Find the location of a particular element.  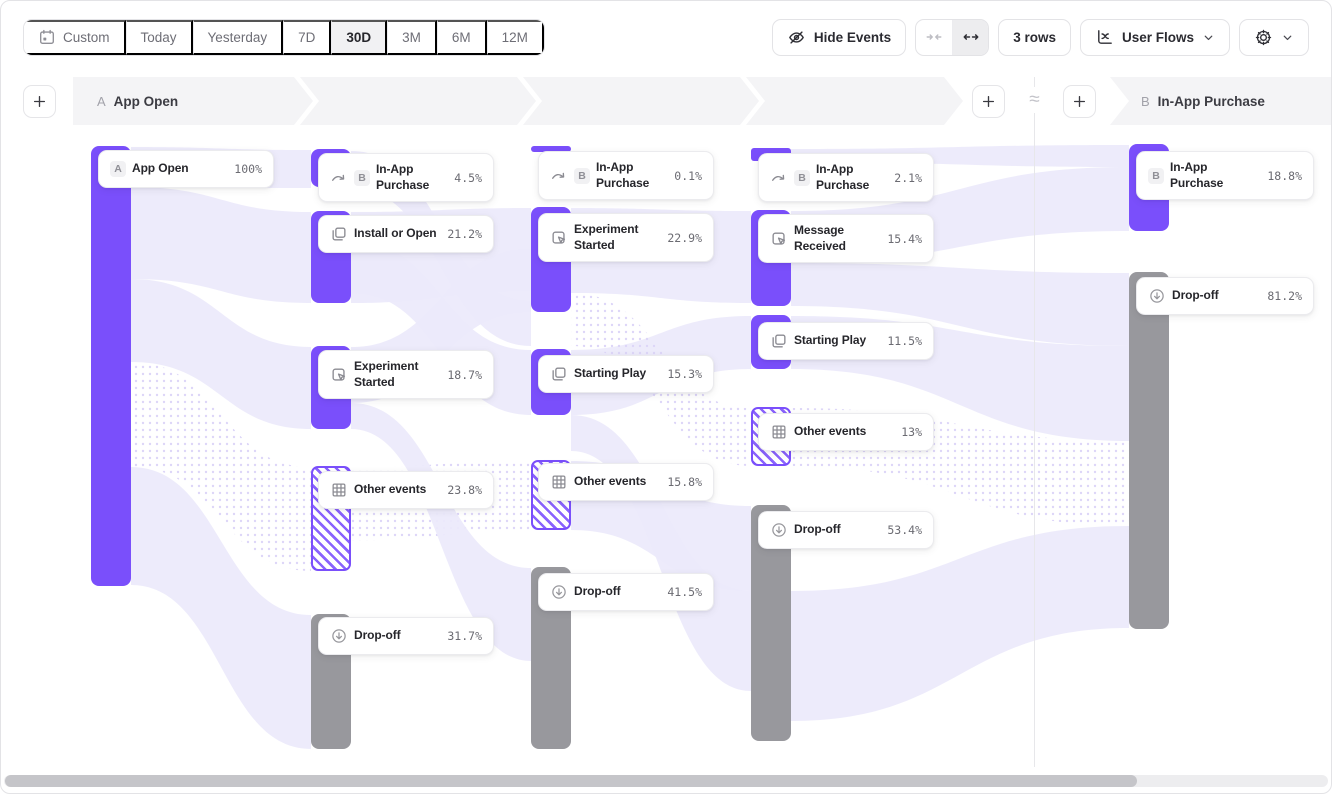

hide-events-label: Hide Events is located at coordinates (852, 37).